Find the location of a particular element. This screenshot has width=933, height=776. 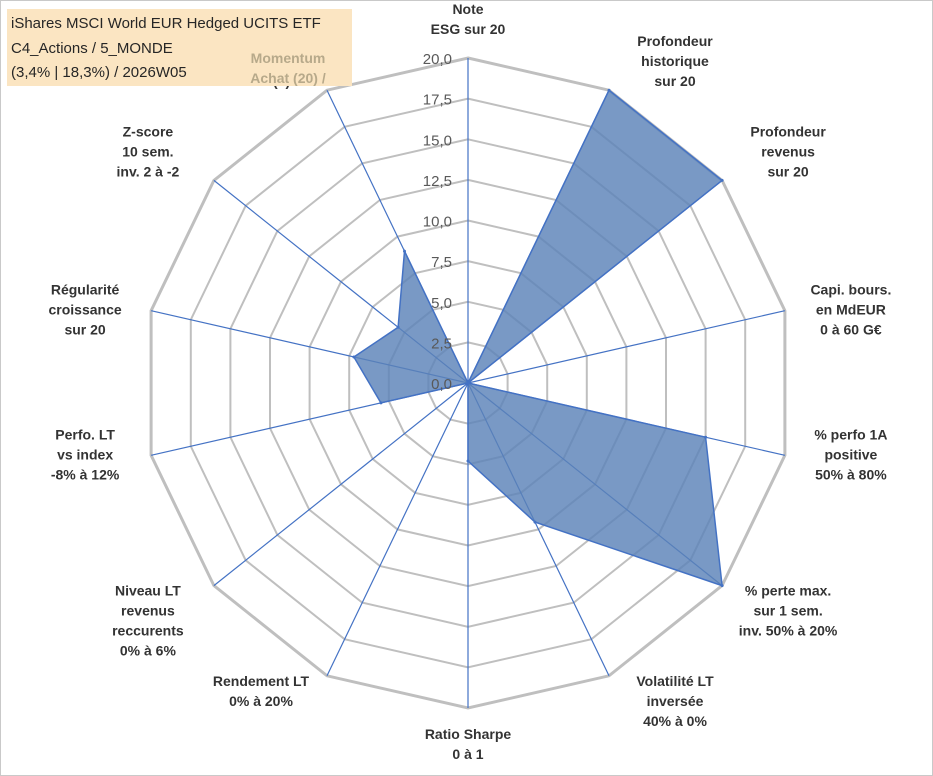

axis-label-line: en MdEUR is located at coordinates (851, 310).